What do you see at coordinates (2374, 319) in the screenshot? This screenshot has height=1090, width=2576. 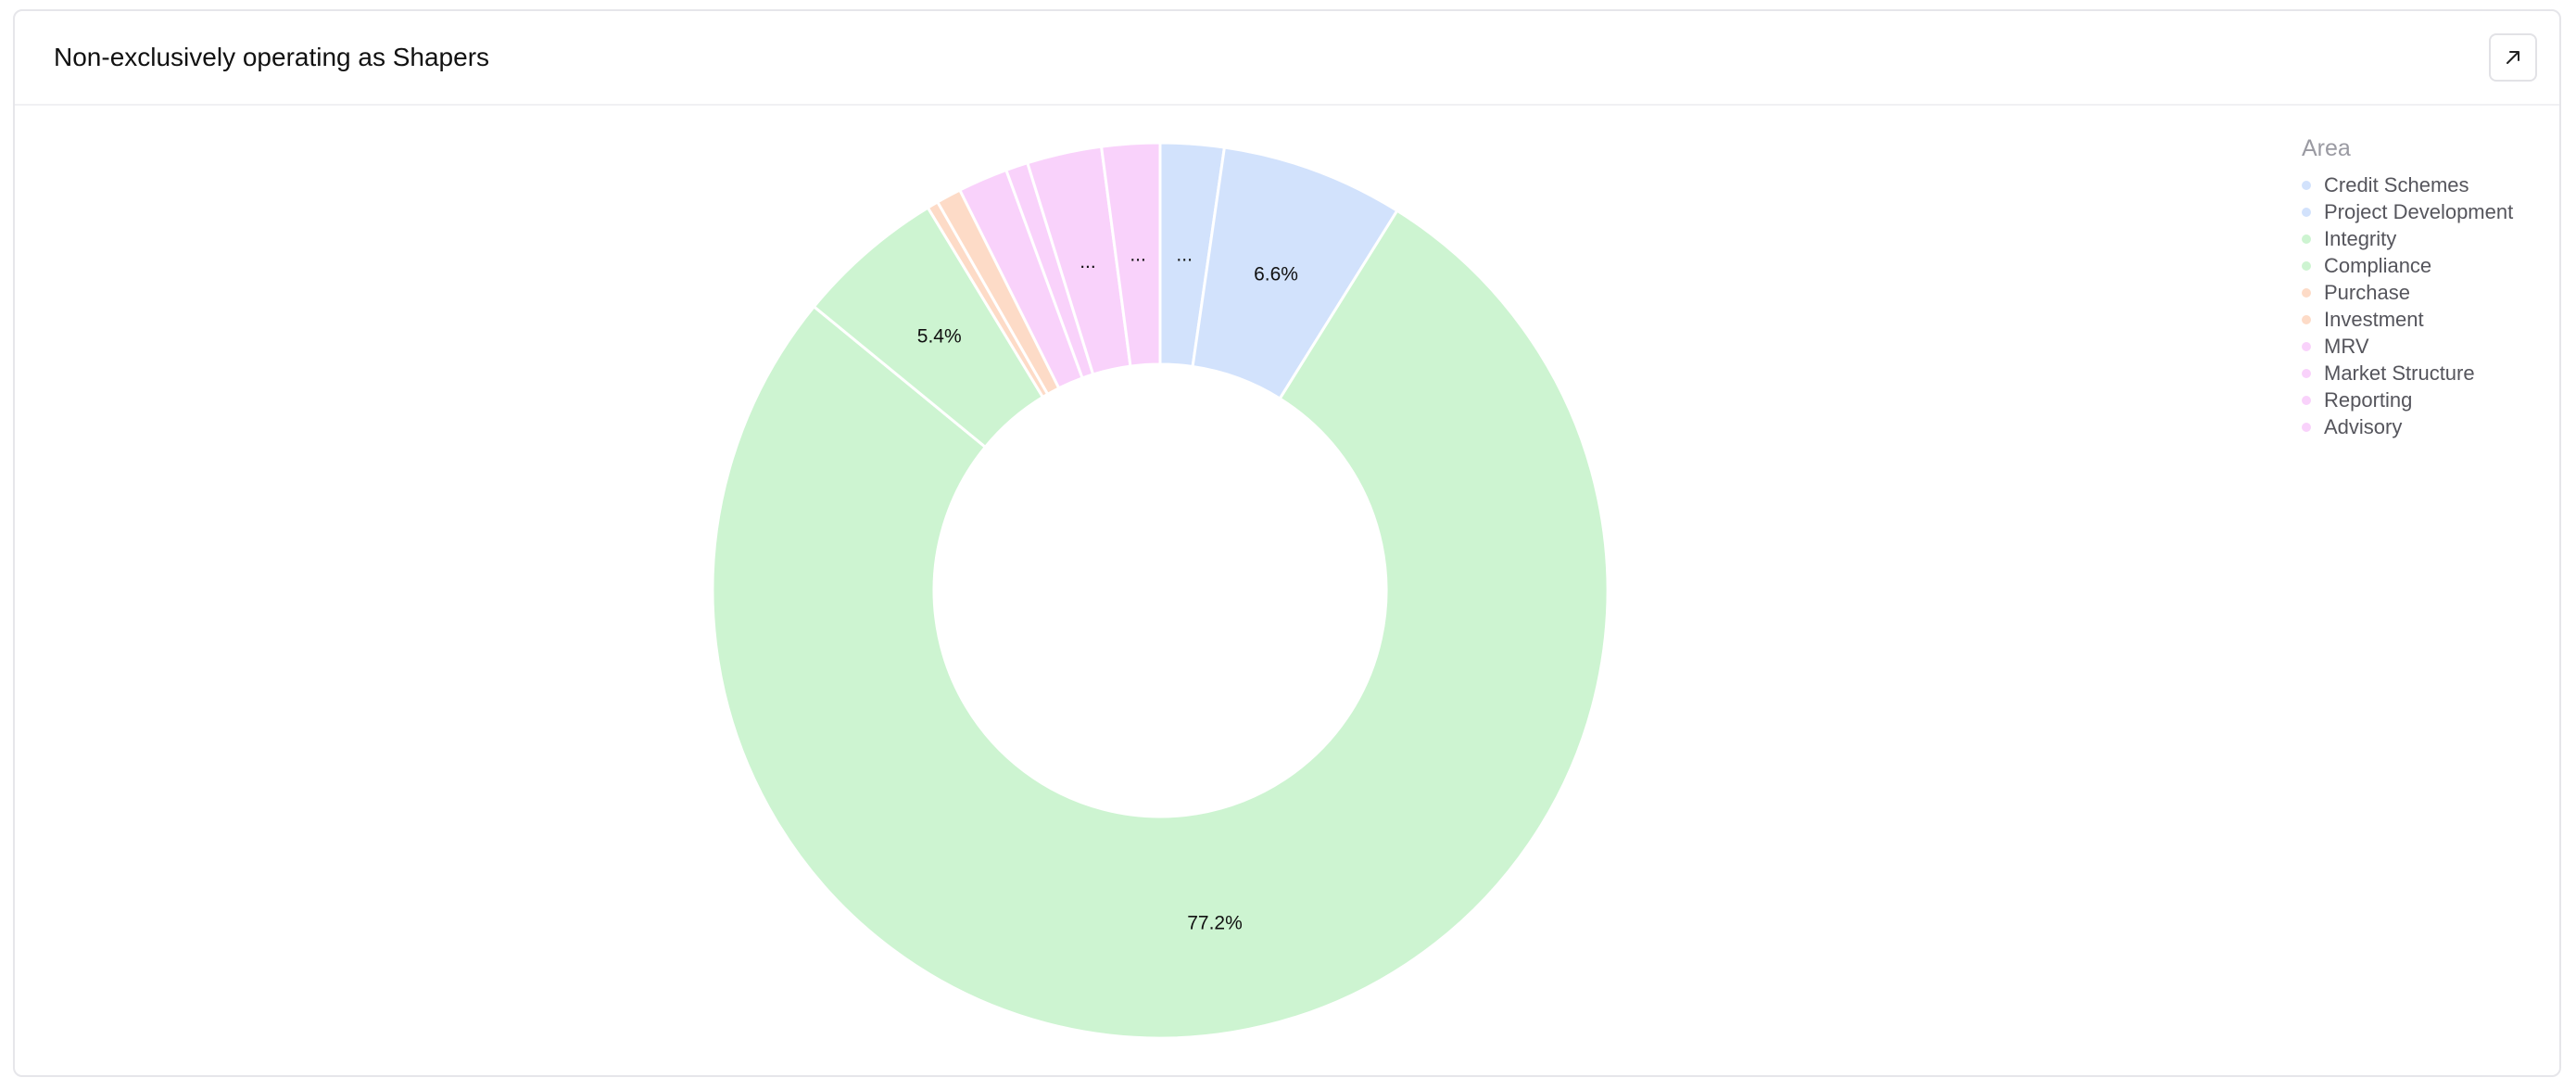 I see `legend-label: Investment` at bounding box center [2374, 319].